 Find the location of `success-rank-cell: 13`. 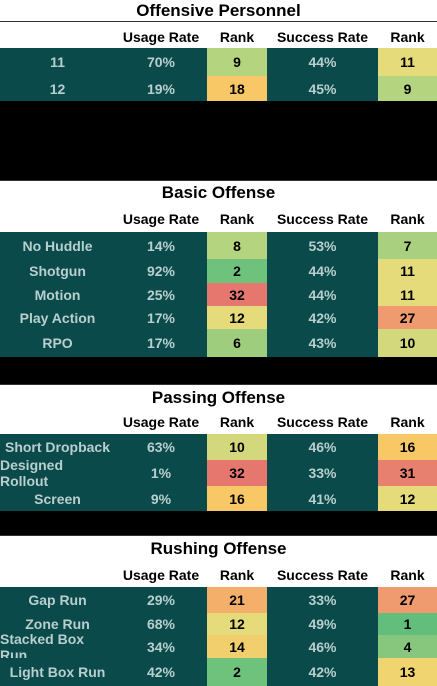

success-rank-cell: 13 is located at coordinates (407, 672).